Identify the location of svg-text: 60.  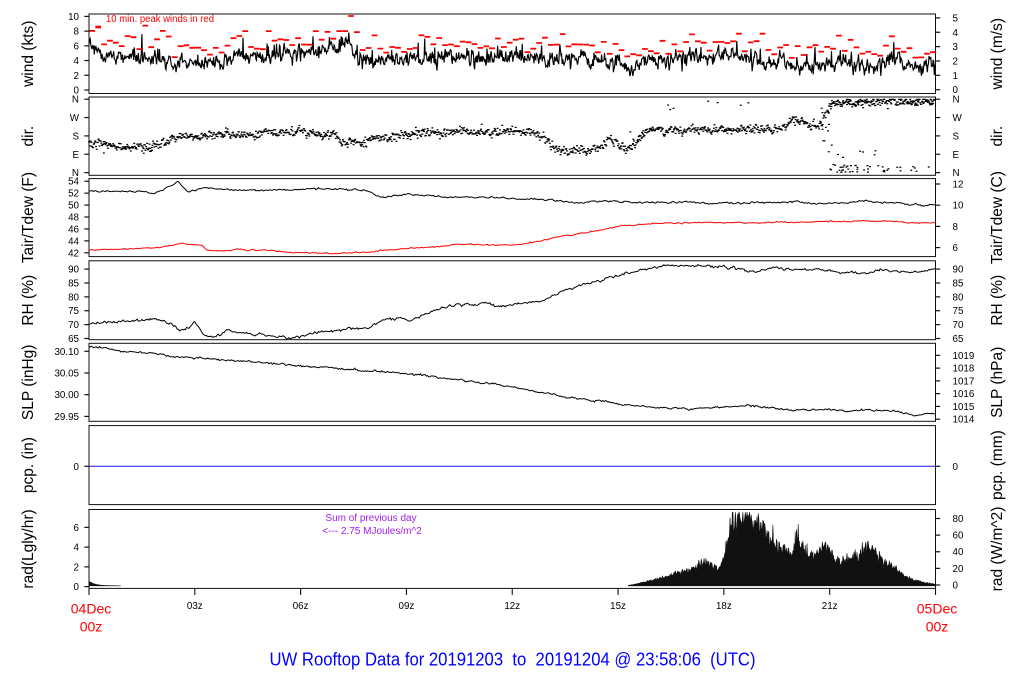
(958, 536).